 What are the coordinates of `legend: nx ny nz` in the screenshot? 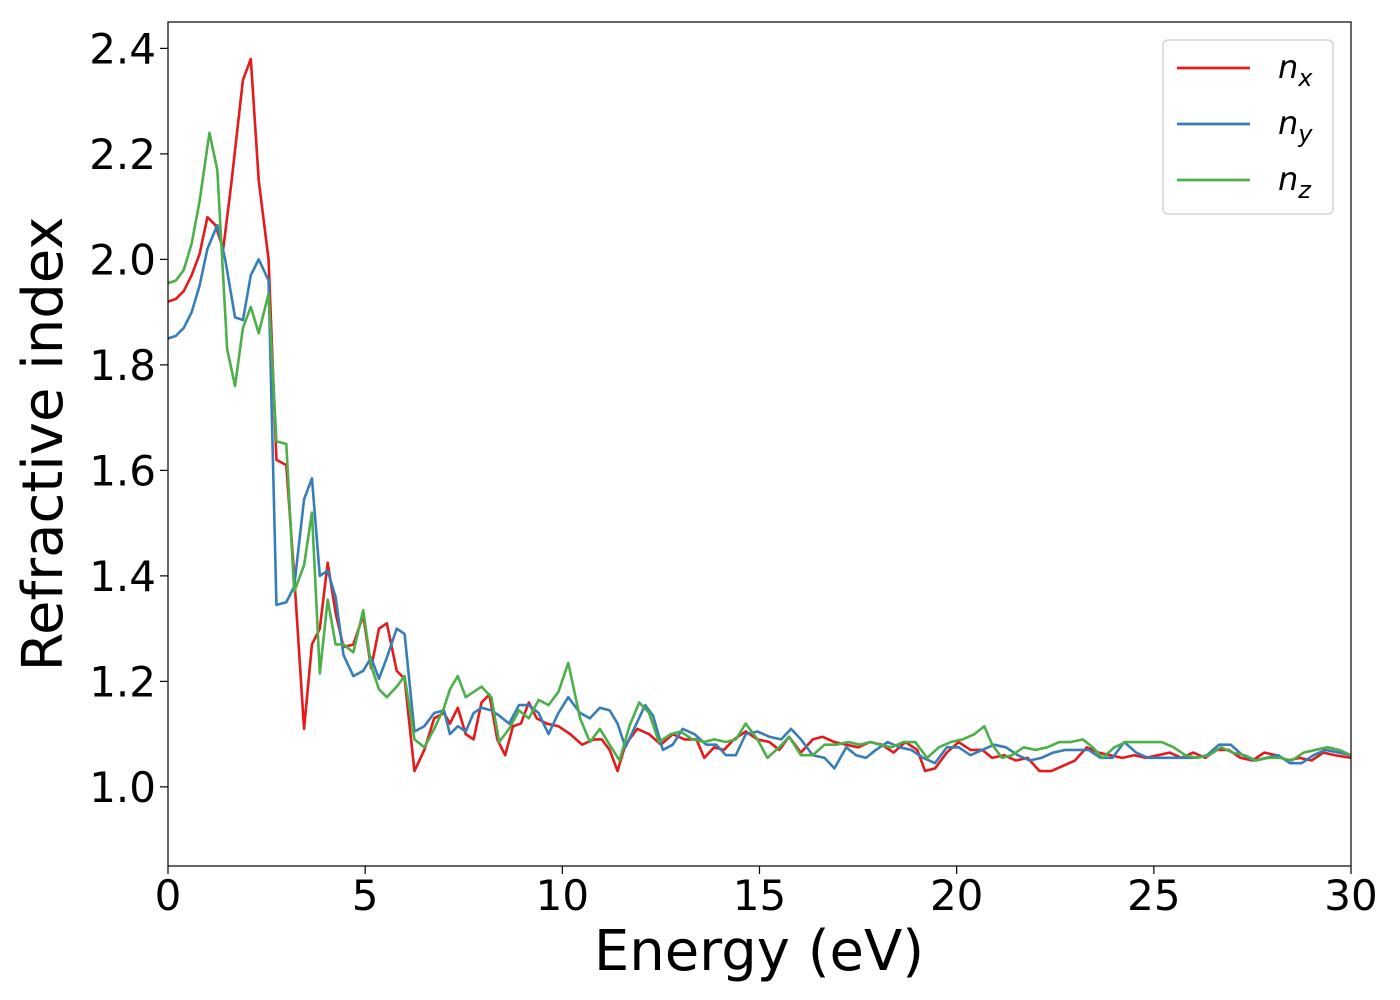 It's located at (1248, 127).